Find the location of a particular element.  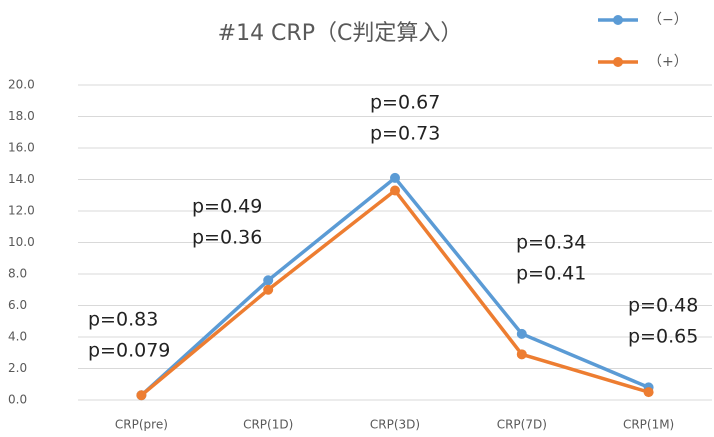

x-tick-label: CRP(pre) is located at coordinates (141, 425).